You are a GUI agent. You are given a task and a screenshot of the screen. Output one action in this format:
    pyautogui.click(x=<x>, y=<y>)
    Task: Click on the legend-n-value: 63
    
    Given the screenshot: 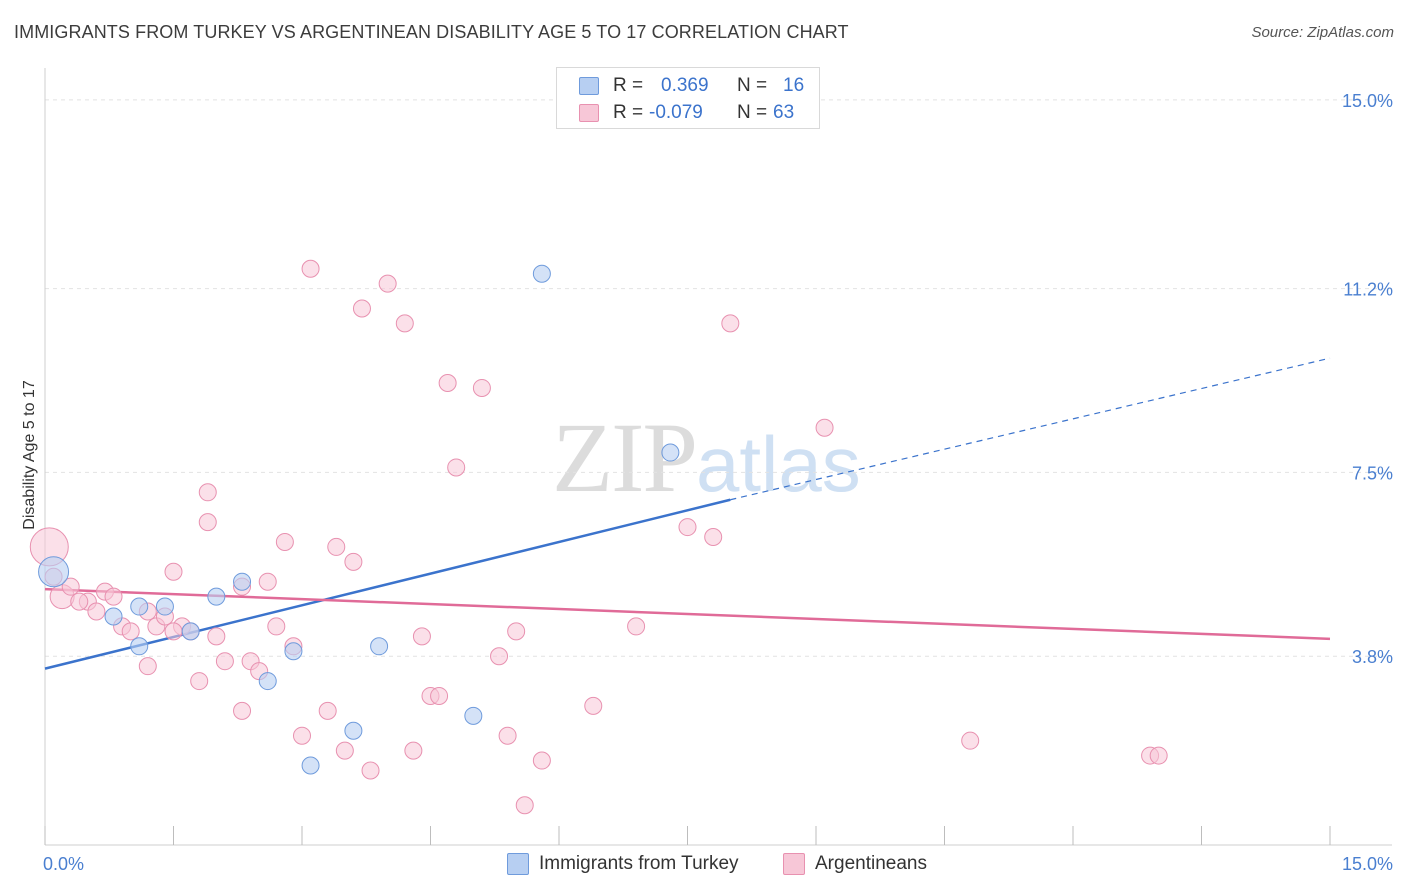 What is the action you would take?
    pyautogui.click(x=784, y=112)
    